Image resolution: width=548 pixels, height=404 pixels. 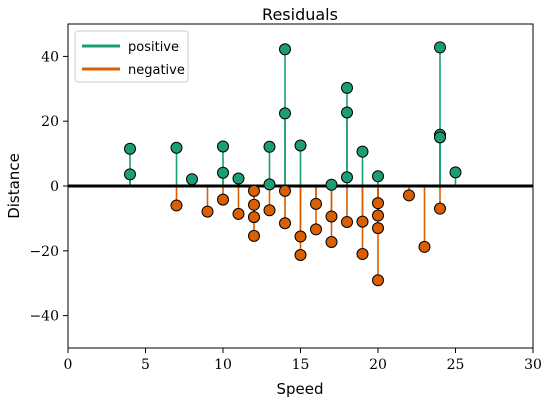 What do you see at coordinates (44, 317) in the screenshot?
I see `y-tick-label: −40` at bounding box center [44, 317].